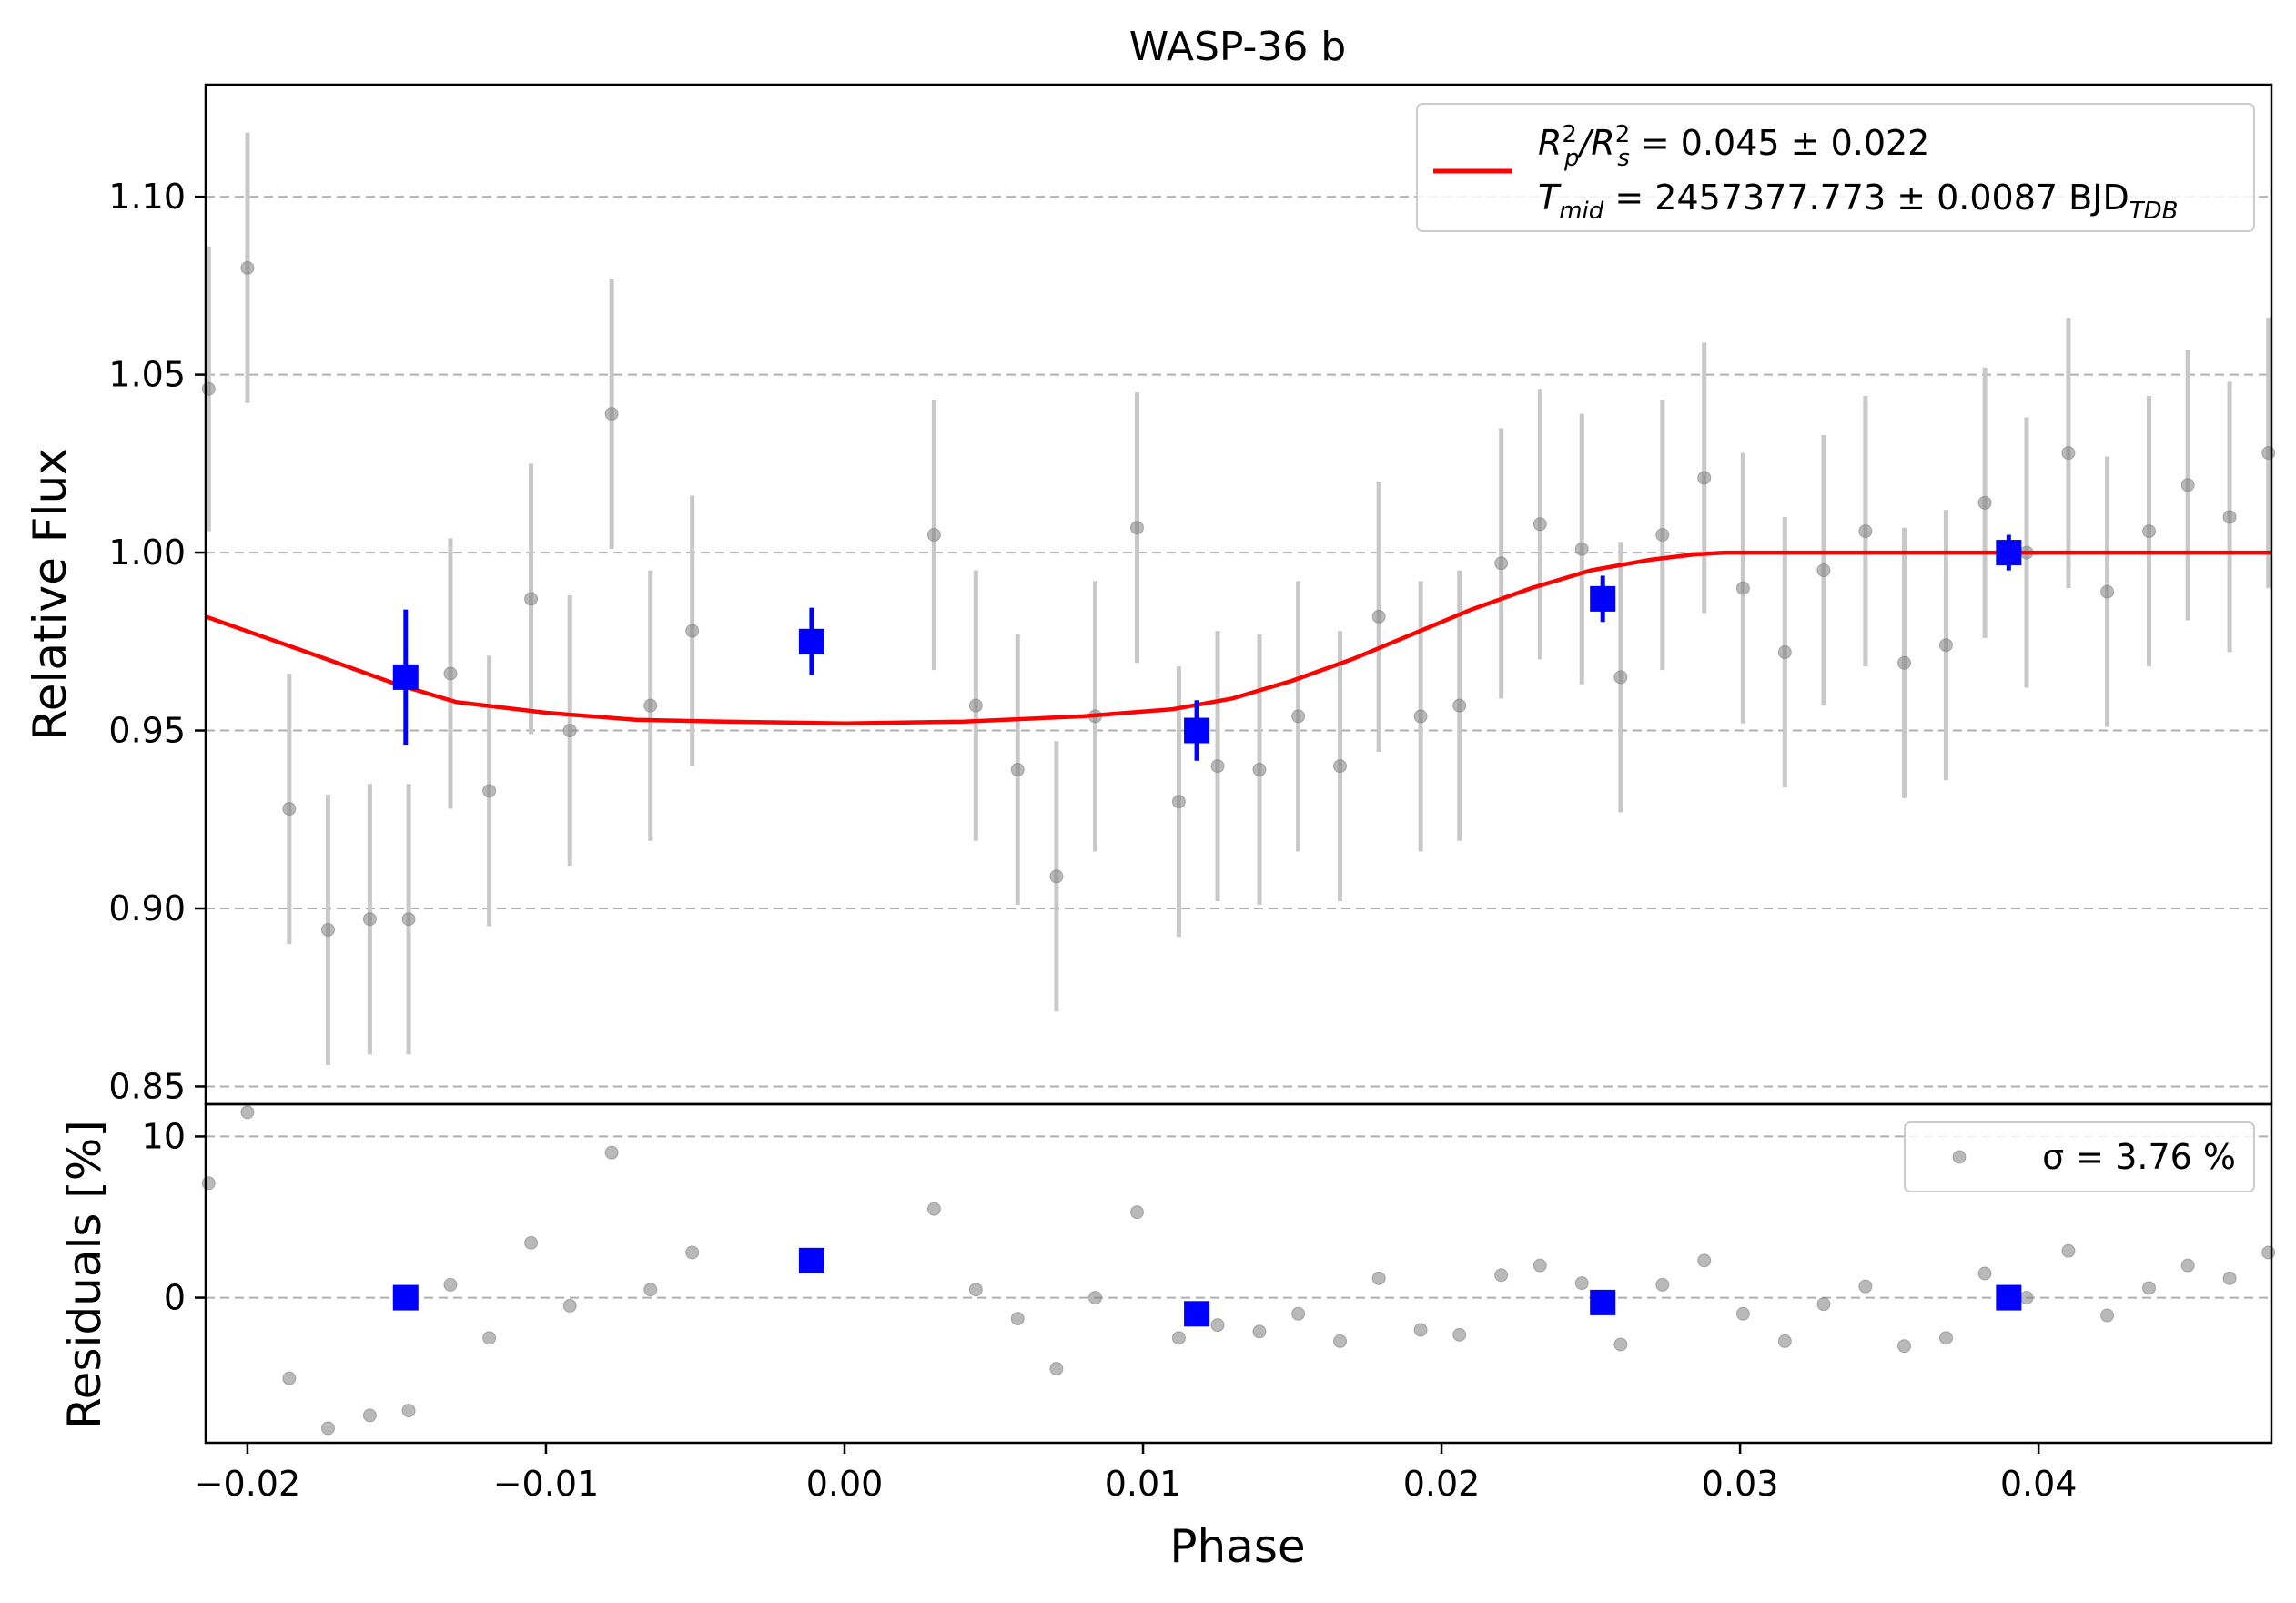  I want to click on x-axis-label: Phase, so click(1237, 1546).